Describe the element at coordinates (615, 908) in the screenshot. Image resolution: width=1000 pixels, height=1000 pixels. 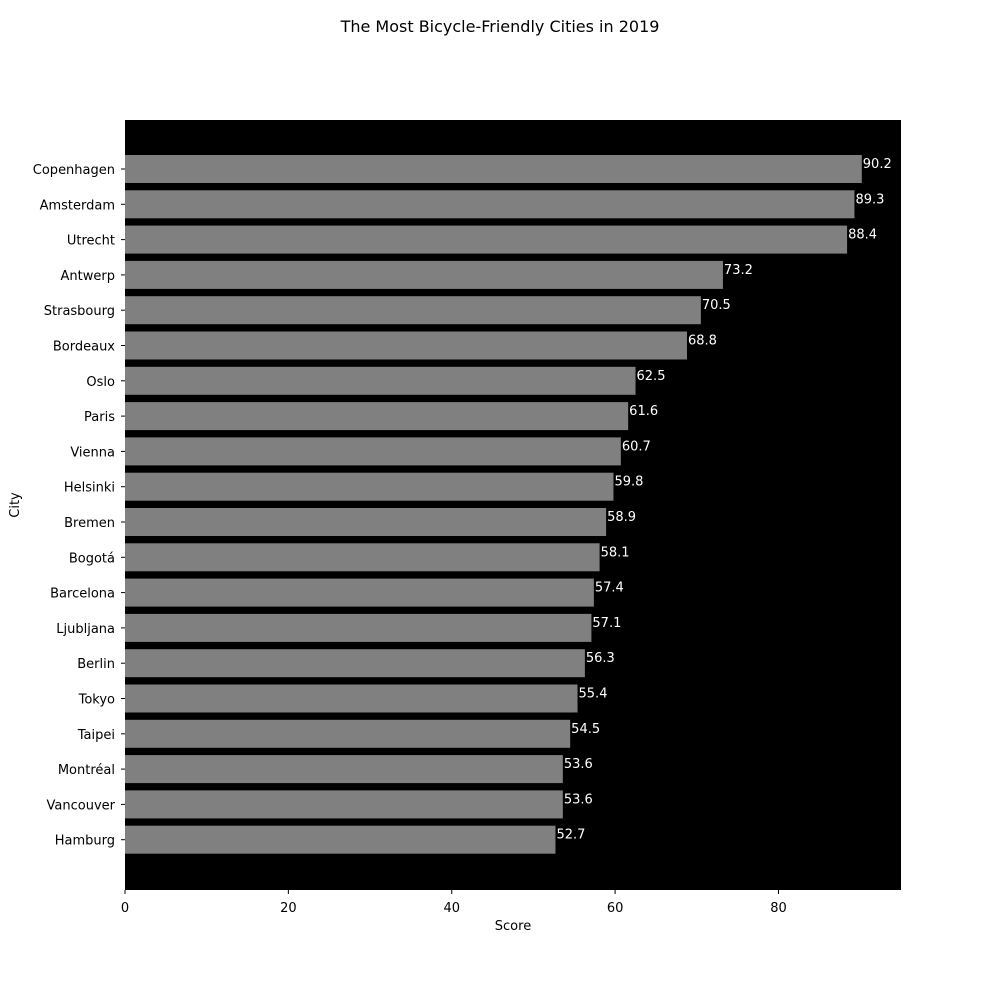
I see `x-tick-label: 60` at that location.